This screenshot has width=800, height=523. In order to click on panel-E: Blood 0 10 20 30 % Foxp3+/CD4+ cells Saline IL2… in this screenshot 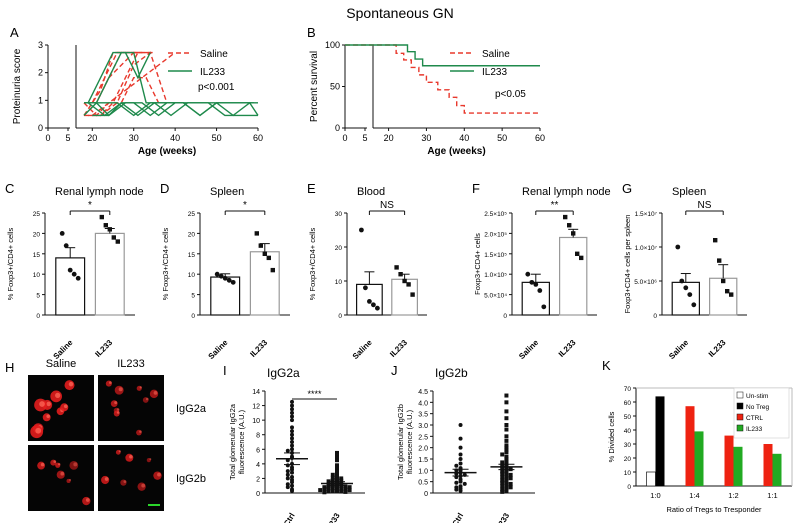, I will do `click(367, 273)`.